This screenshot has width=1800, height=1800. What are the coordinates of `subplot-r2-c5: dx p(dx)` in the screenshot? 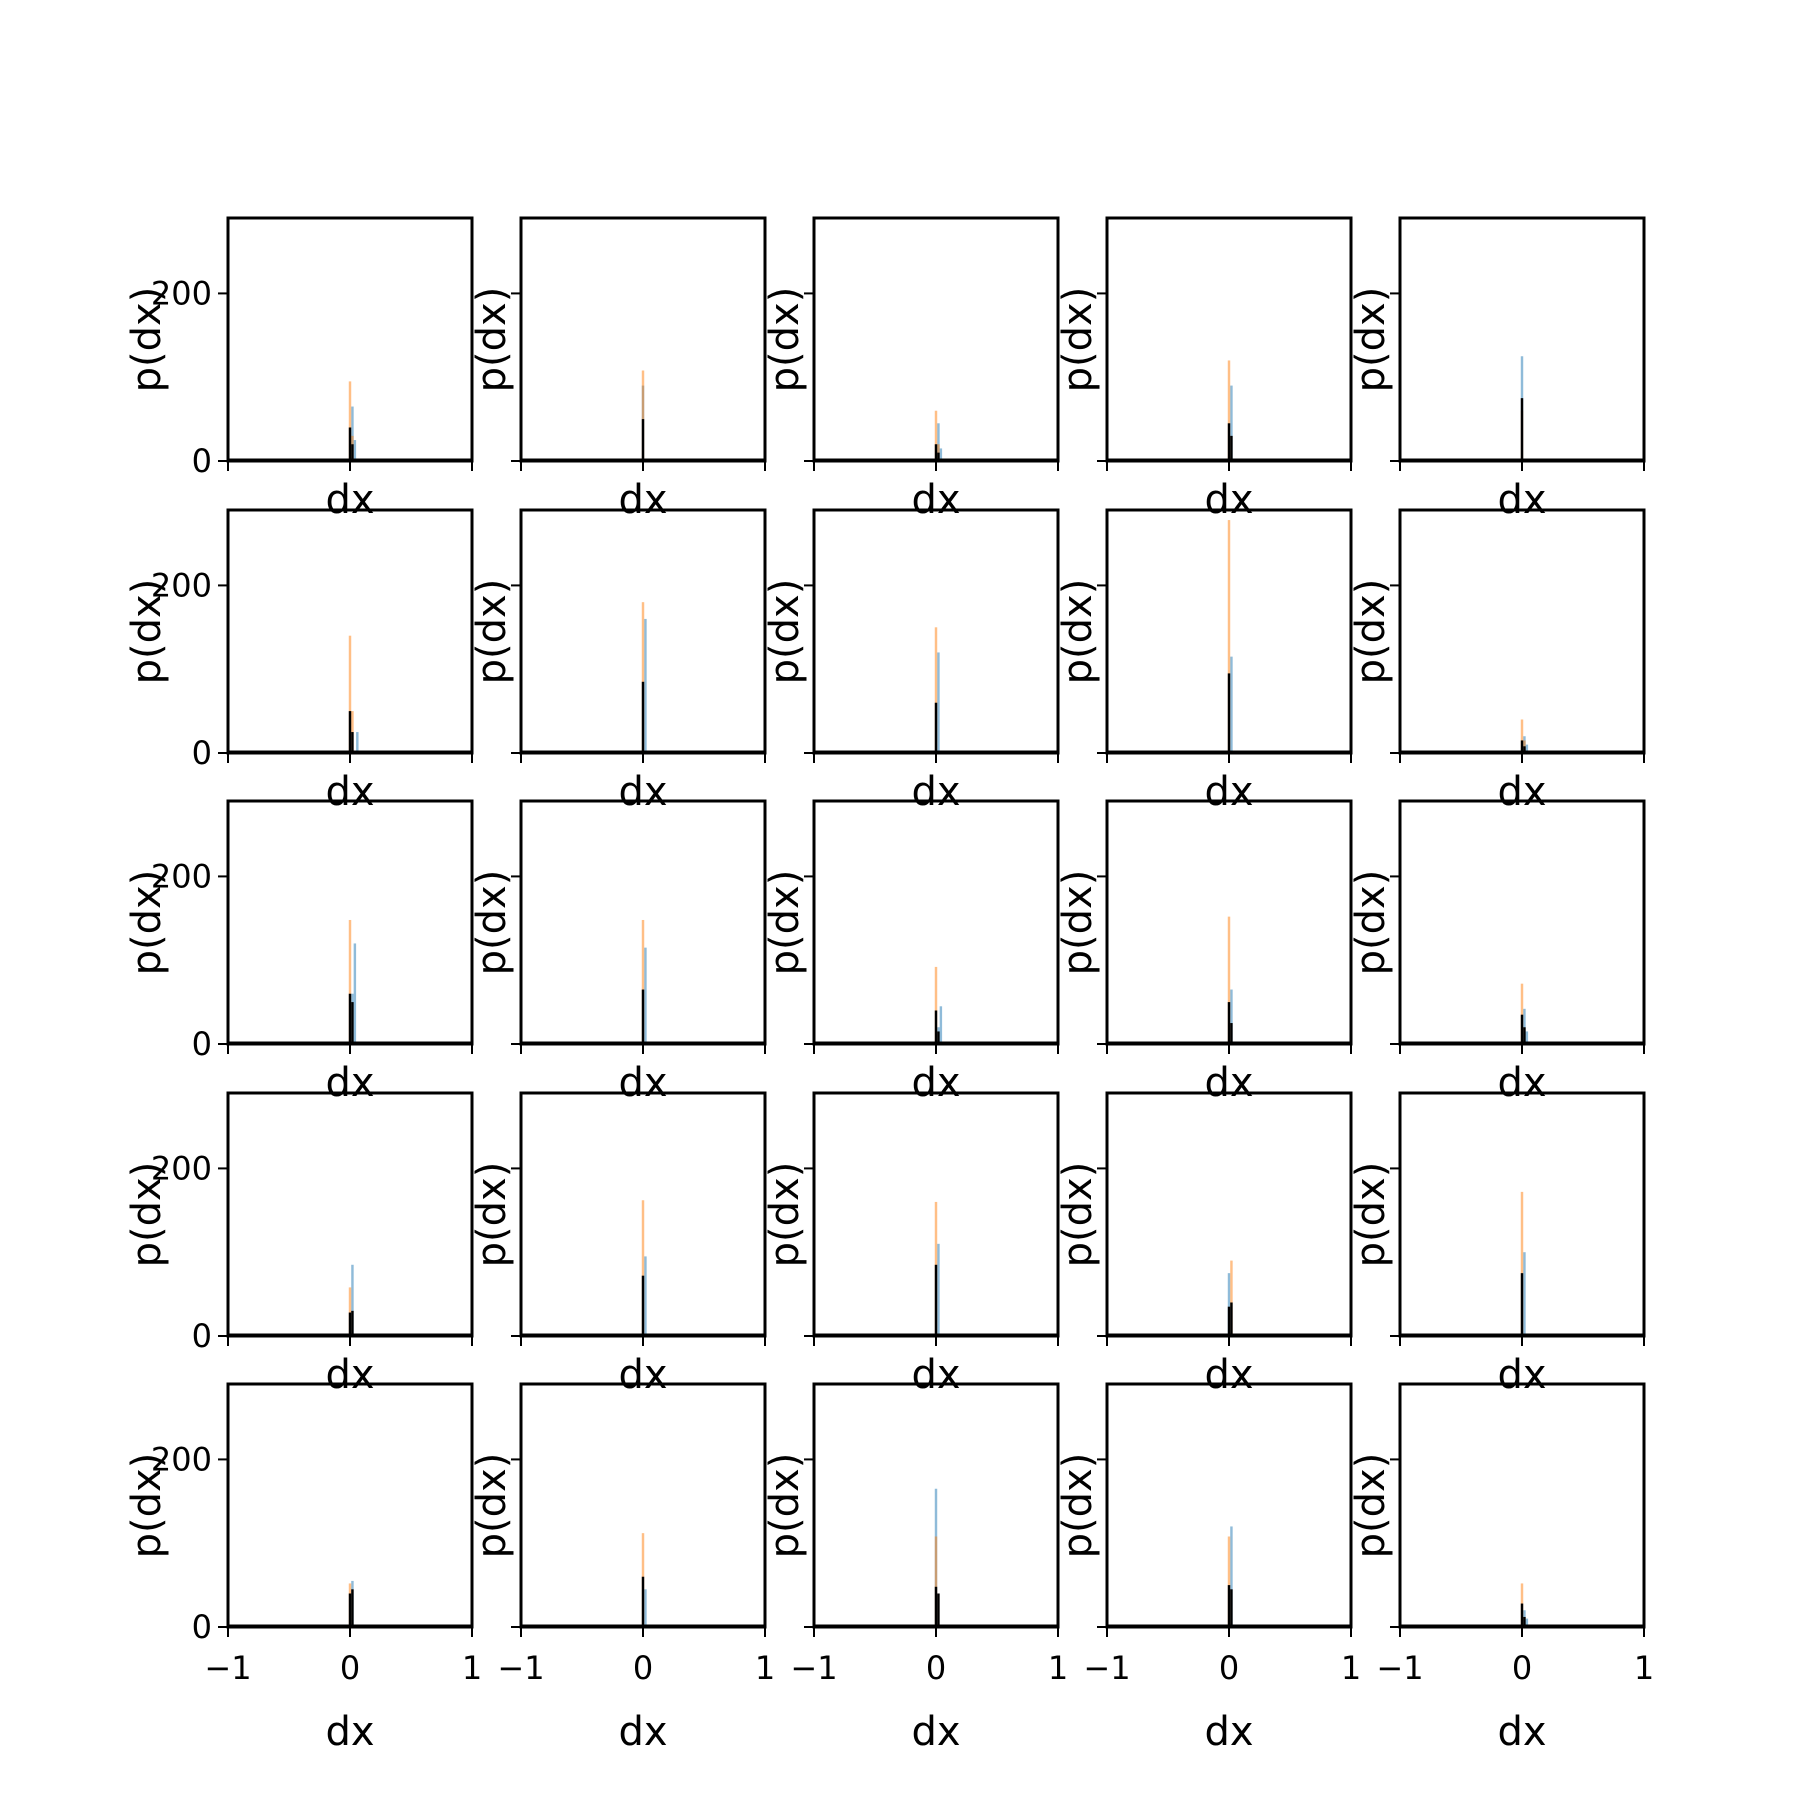 It's located at (1497, 661).